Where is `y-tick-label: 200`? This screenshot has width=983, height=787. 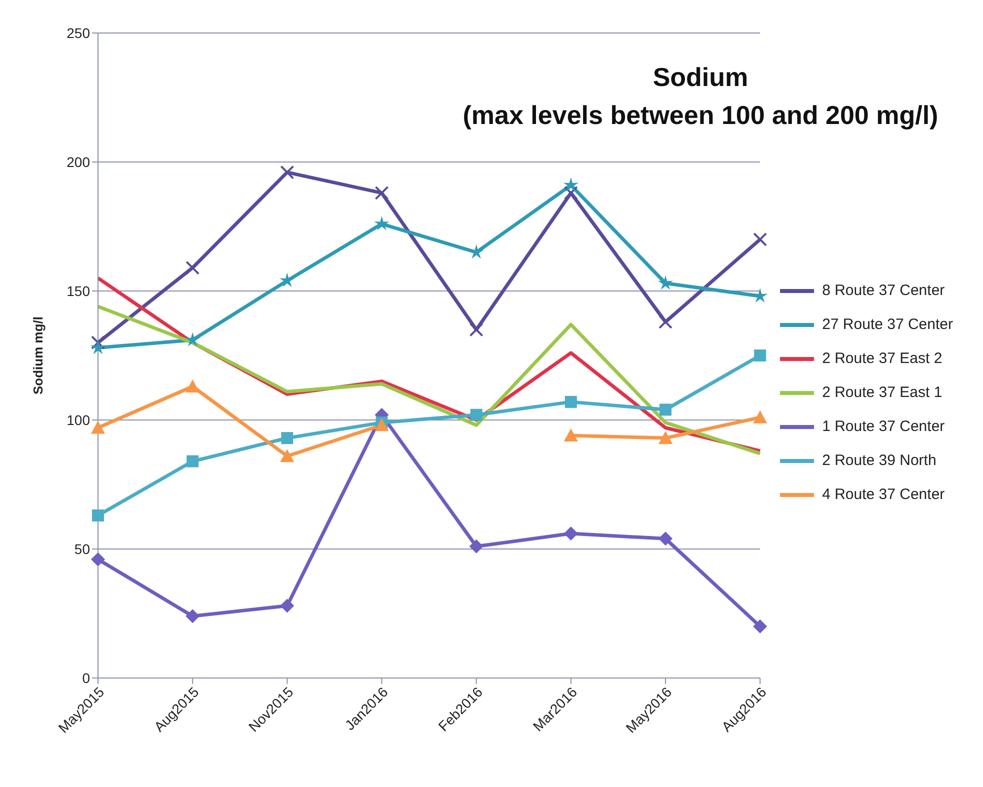 y-tick-label: 200 is located at coordinates (78, 162).